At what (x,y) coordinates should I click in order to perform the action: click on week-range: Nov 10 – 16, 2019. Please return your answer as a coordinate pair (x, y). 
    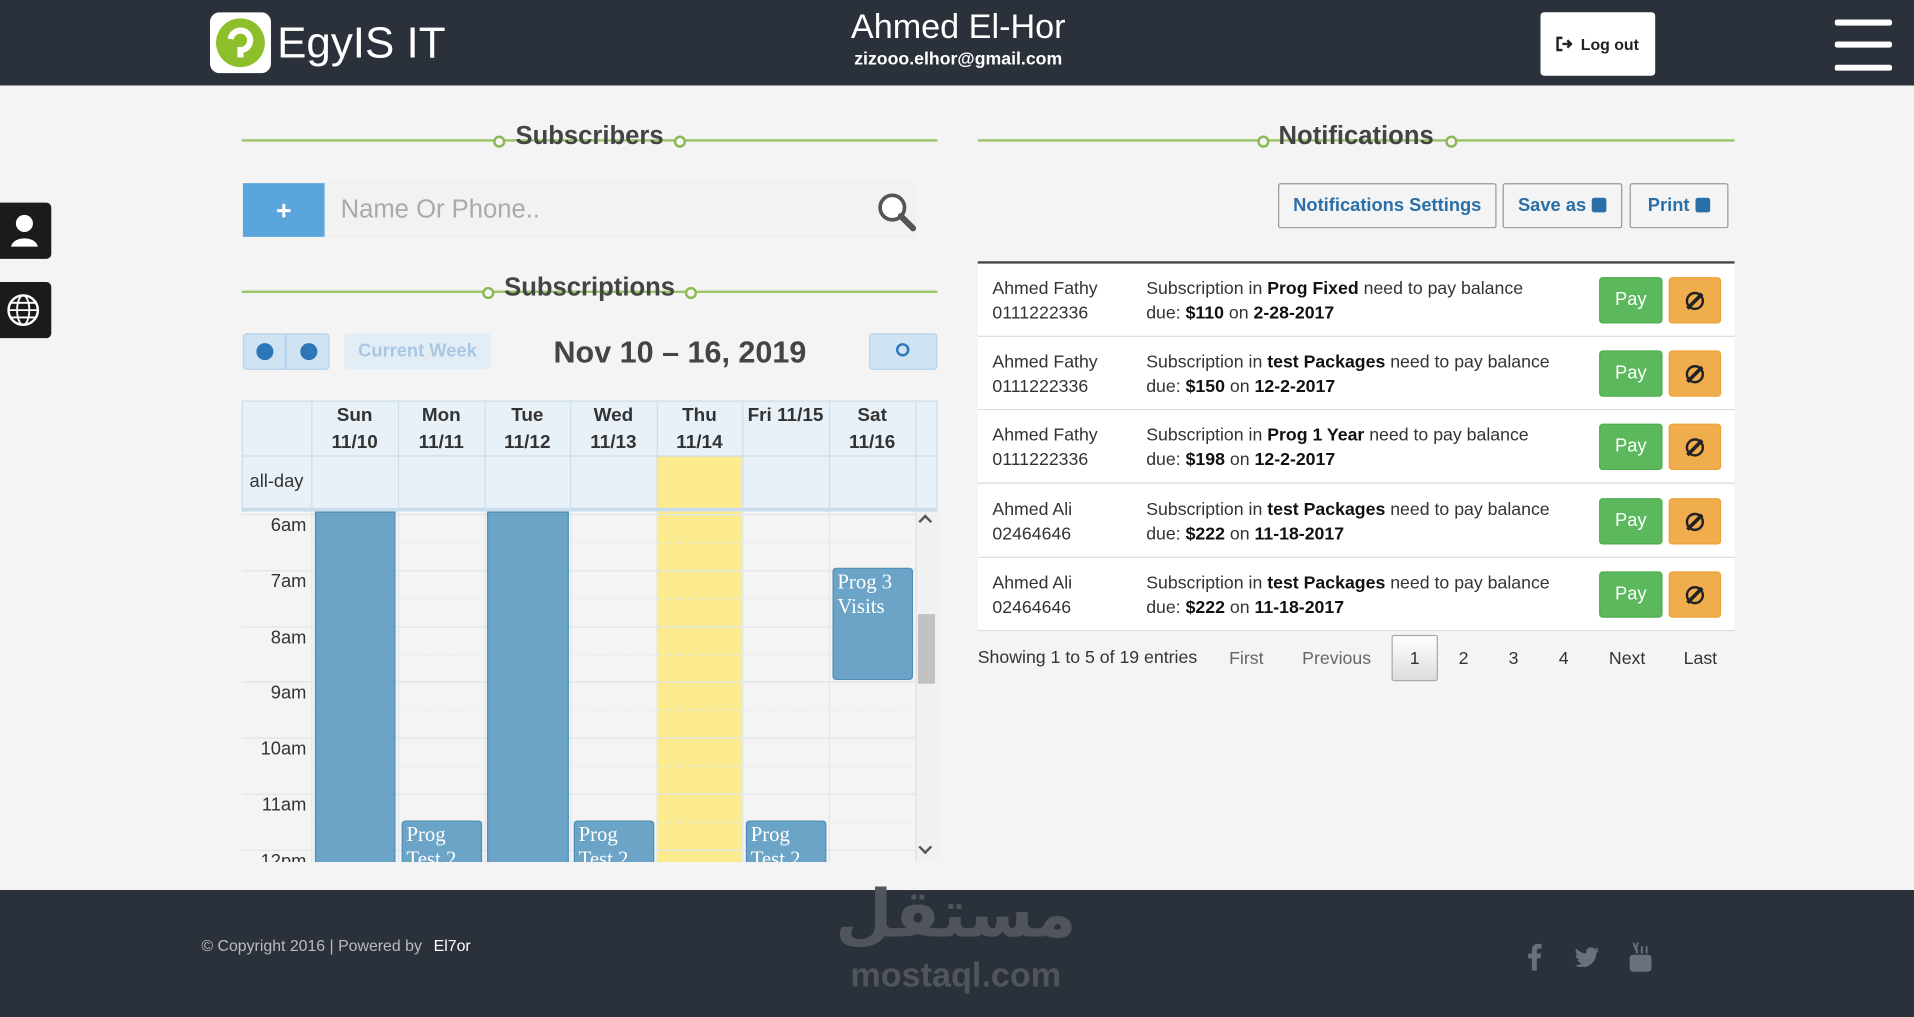
    Looking at the image, I should click on (680, 352).